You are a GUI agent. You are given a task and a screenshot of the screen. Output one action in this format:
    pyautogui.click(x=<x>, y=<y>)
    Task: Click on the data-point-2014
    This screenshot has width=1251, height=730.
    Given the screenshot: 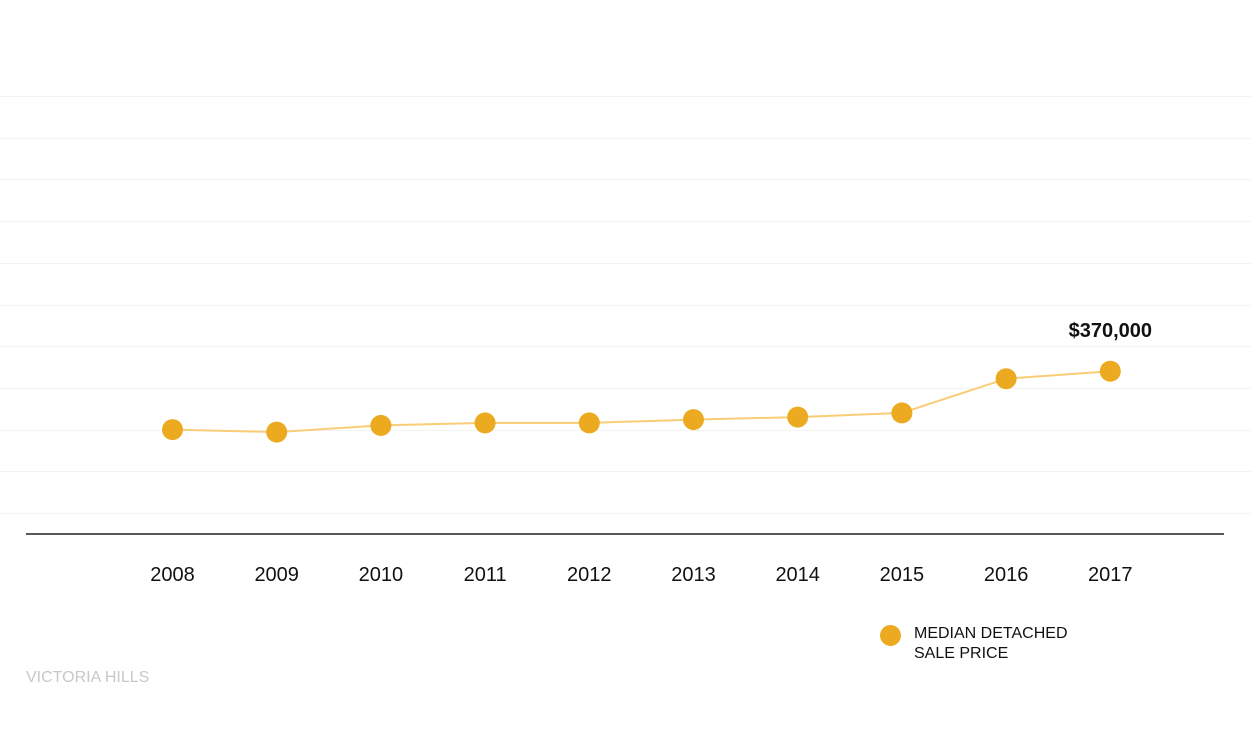 What is the action you would take?
    pyautogui.click(x=798, y=417)
    